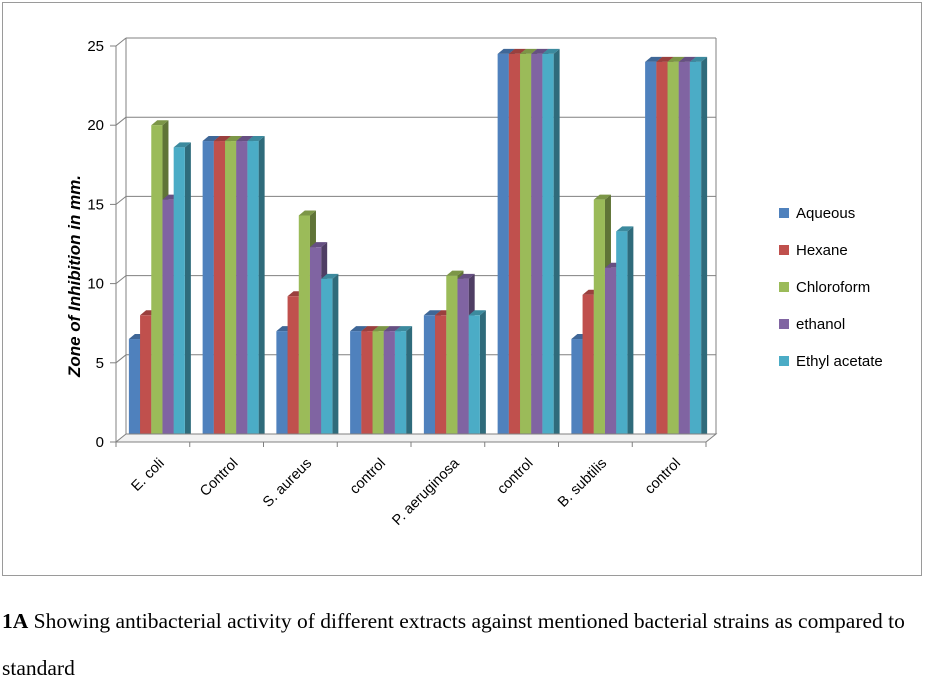 The width and height of the screenshot is (925, 692). What do you see at coordinates (100, 442) in the screenshot?
I see `y-tick-label: 0` at bounding box center [100, 442].